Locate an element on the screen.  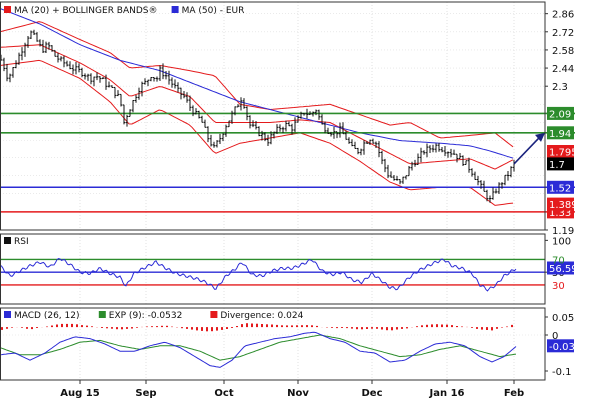
price-badge-0-label: 1.7958 is located at coordinates (566, 153).